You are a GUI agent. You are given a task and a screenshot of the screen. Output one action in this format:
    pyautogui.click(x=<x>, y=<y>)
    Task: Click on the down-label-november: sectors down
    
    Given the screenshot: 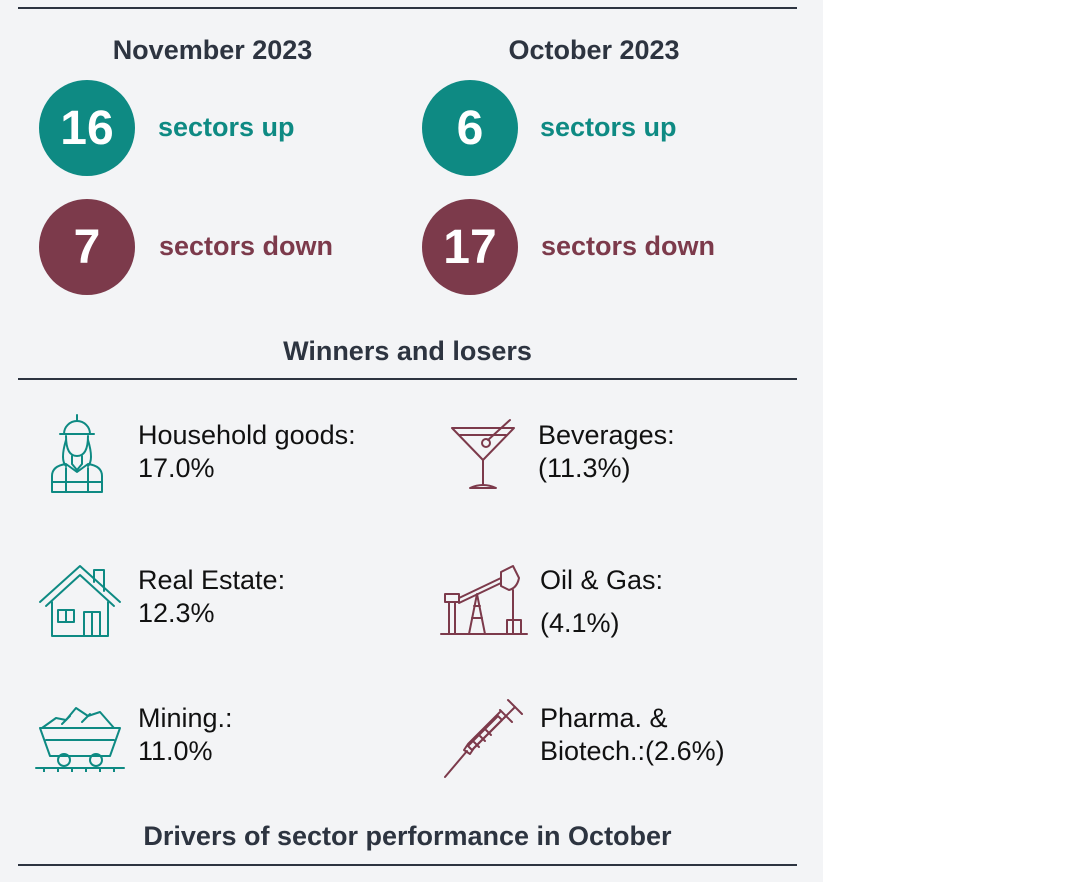 What is the action you would take?
    pyautogui.click(x=246, y=246)
    